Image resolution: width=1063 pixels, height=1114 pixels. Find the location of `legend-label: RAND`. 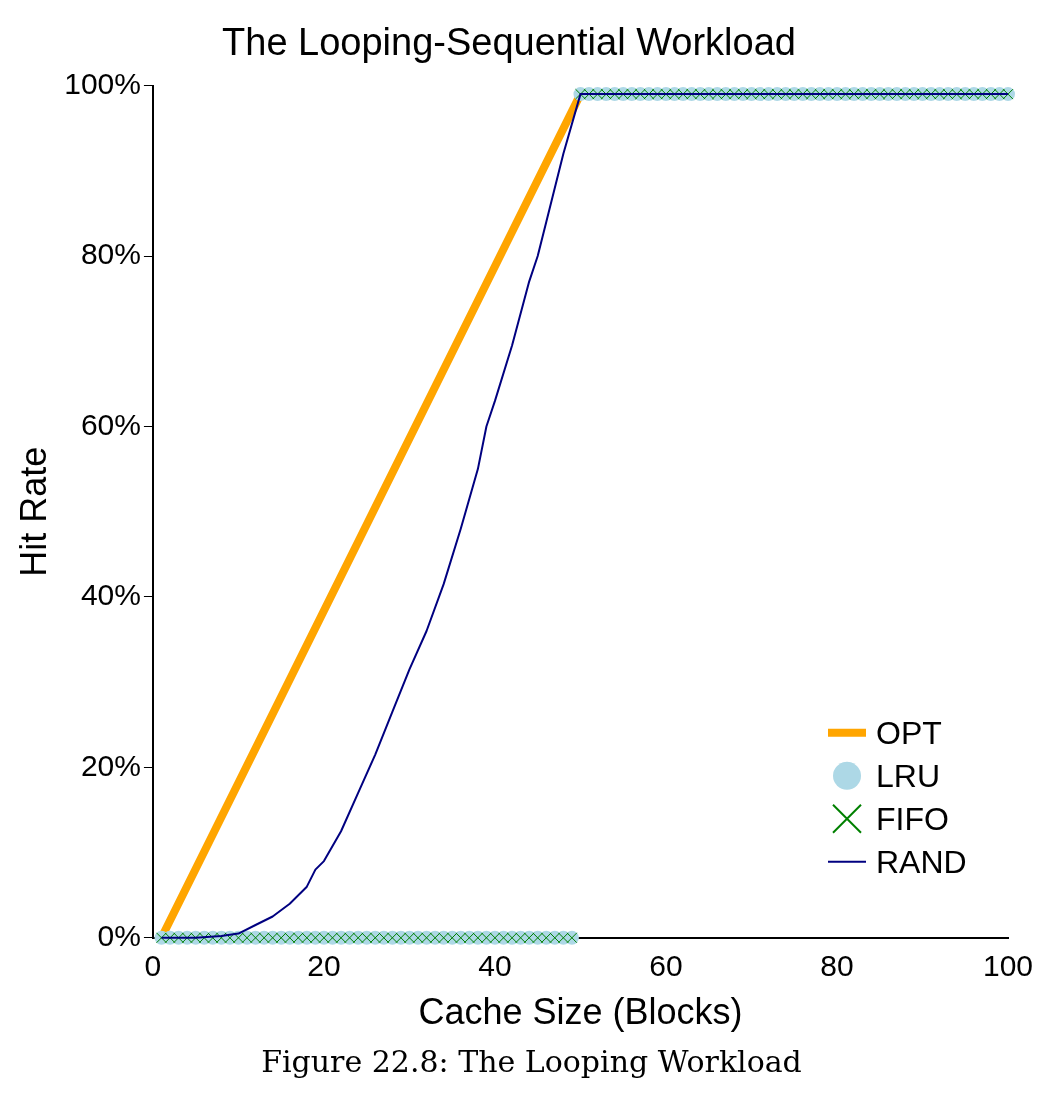

legend-label: RAND is located at coordinates (921, 861).